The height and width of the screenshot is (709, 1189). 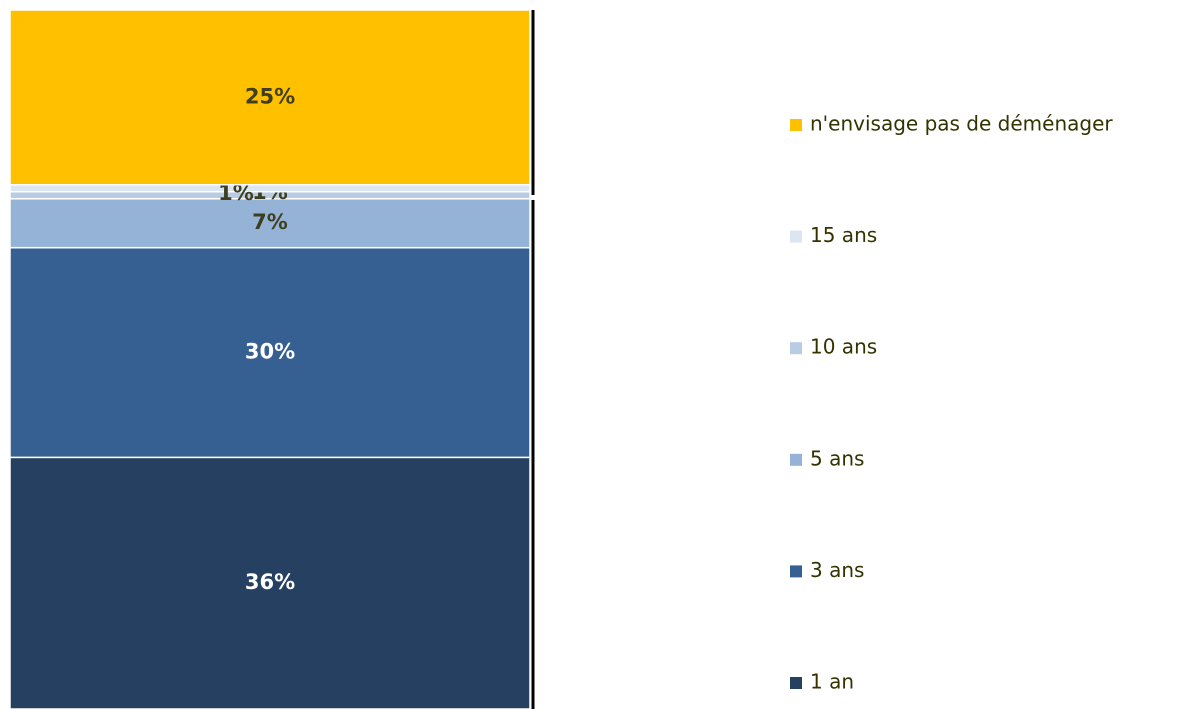 I want to click on data-label: 30%, so click(x=270, y=352).